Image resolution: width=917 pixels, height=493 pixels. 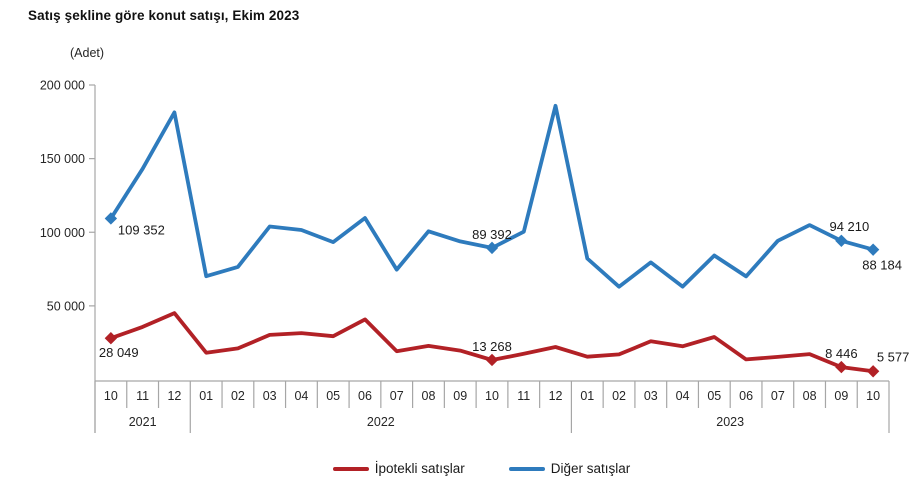 I want to click on svg-text: 150 000, so click(x=62, y=159).